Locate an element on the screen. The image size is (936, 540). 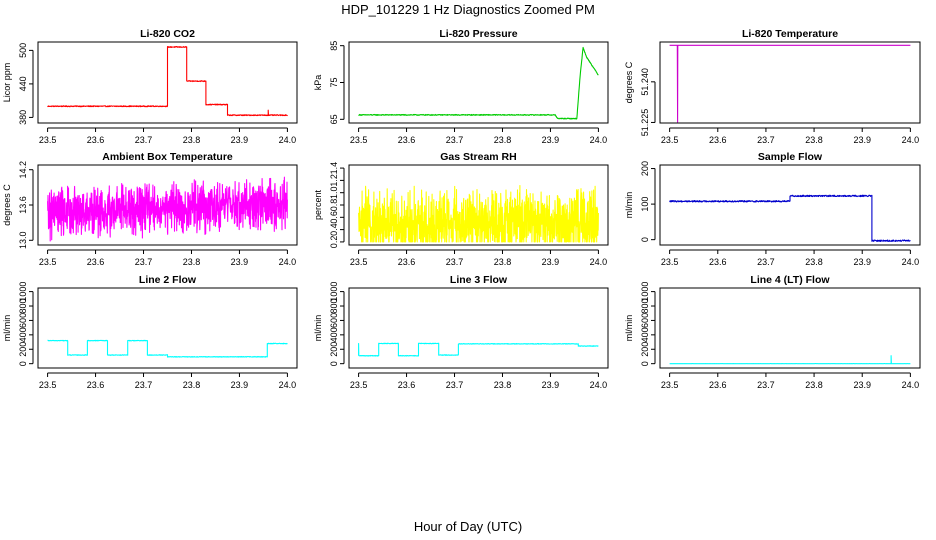
y-tick-label: 51.240 is located at coordinates (645, 82).